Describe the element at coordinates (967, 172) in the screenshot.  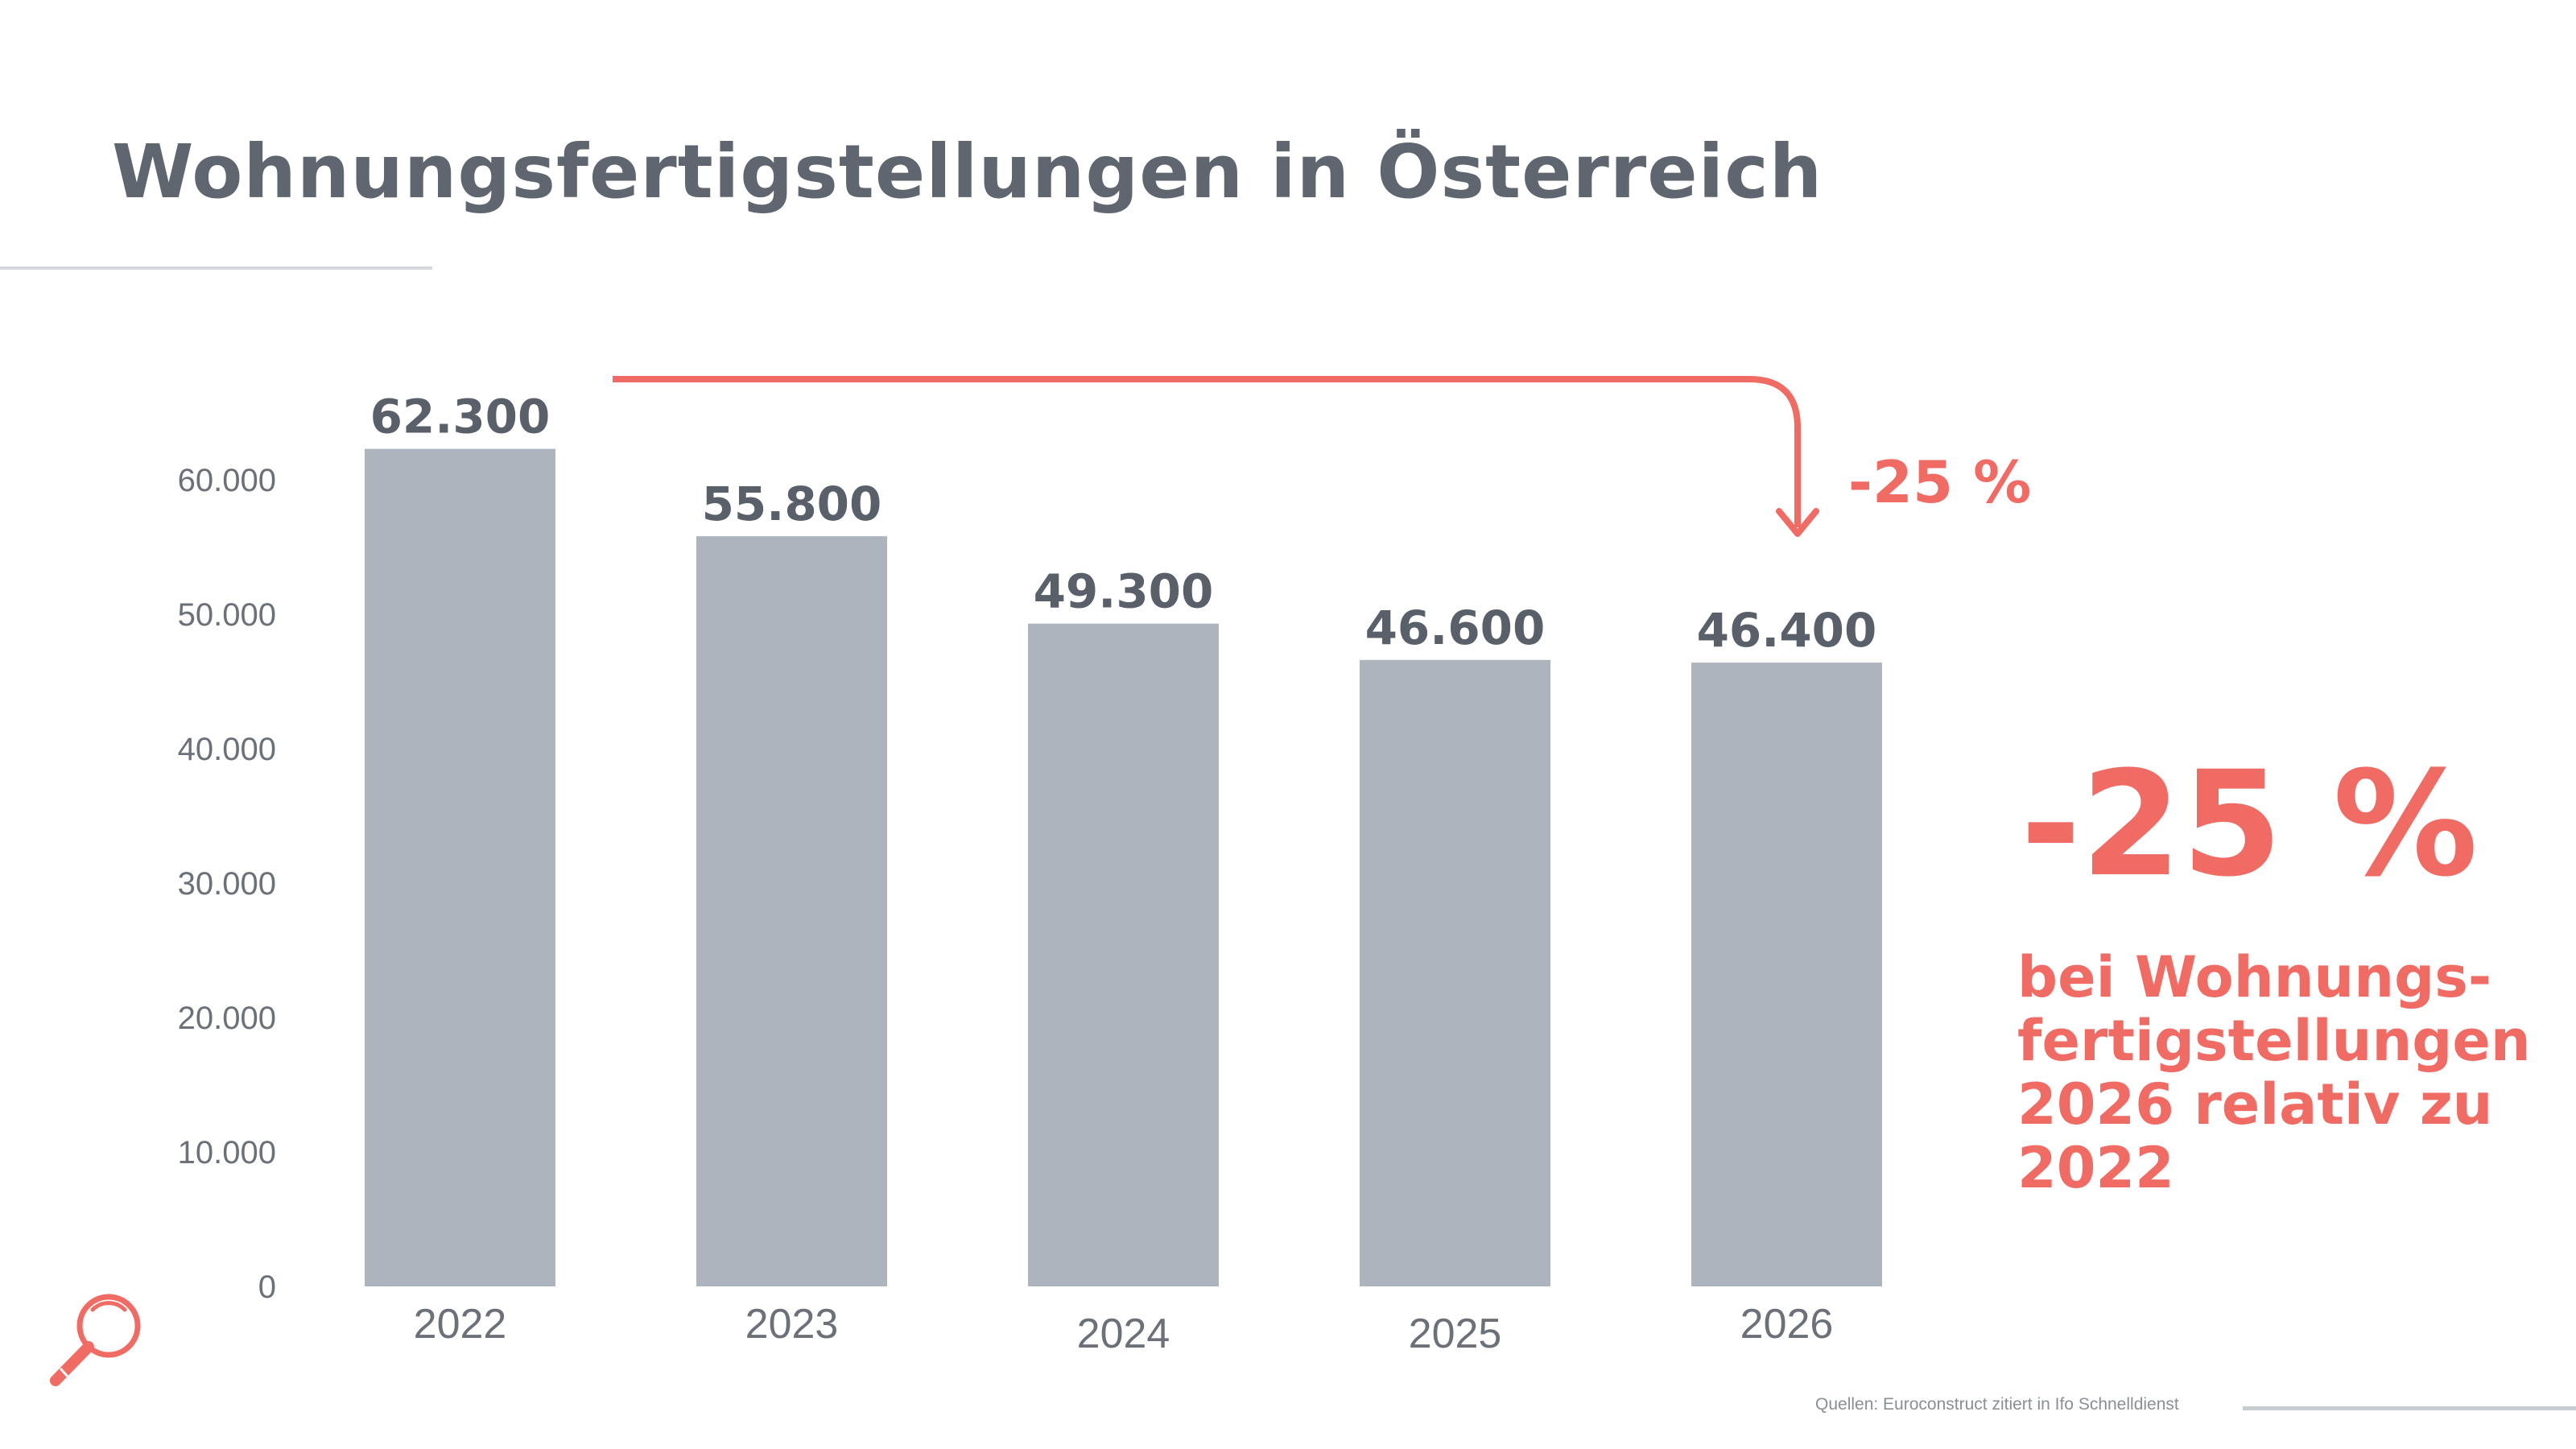
I see `page-title: Wohnungsfertigstellungen in Österreich` at that location.